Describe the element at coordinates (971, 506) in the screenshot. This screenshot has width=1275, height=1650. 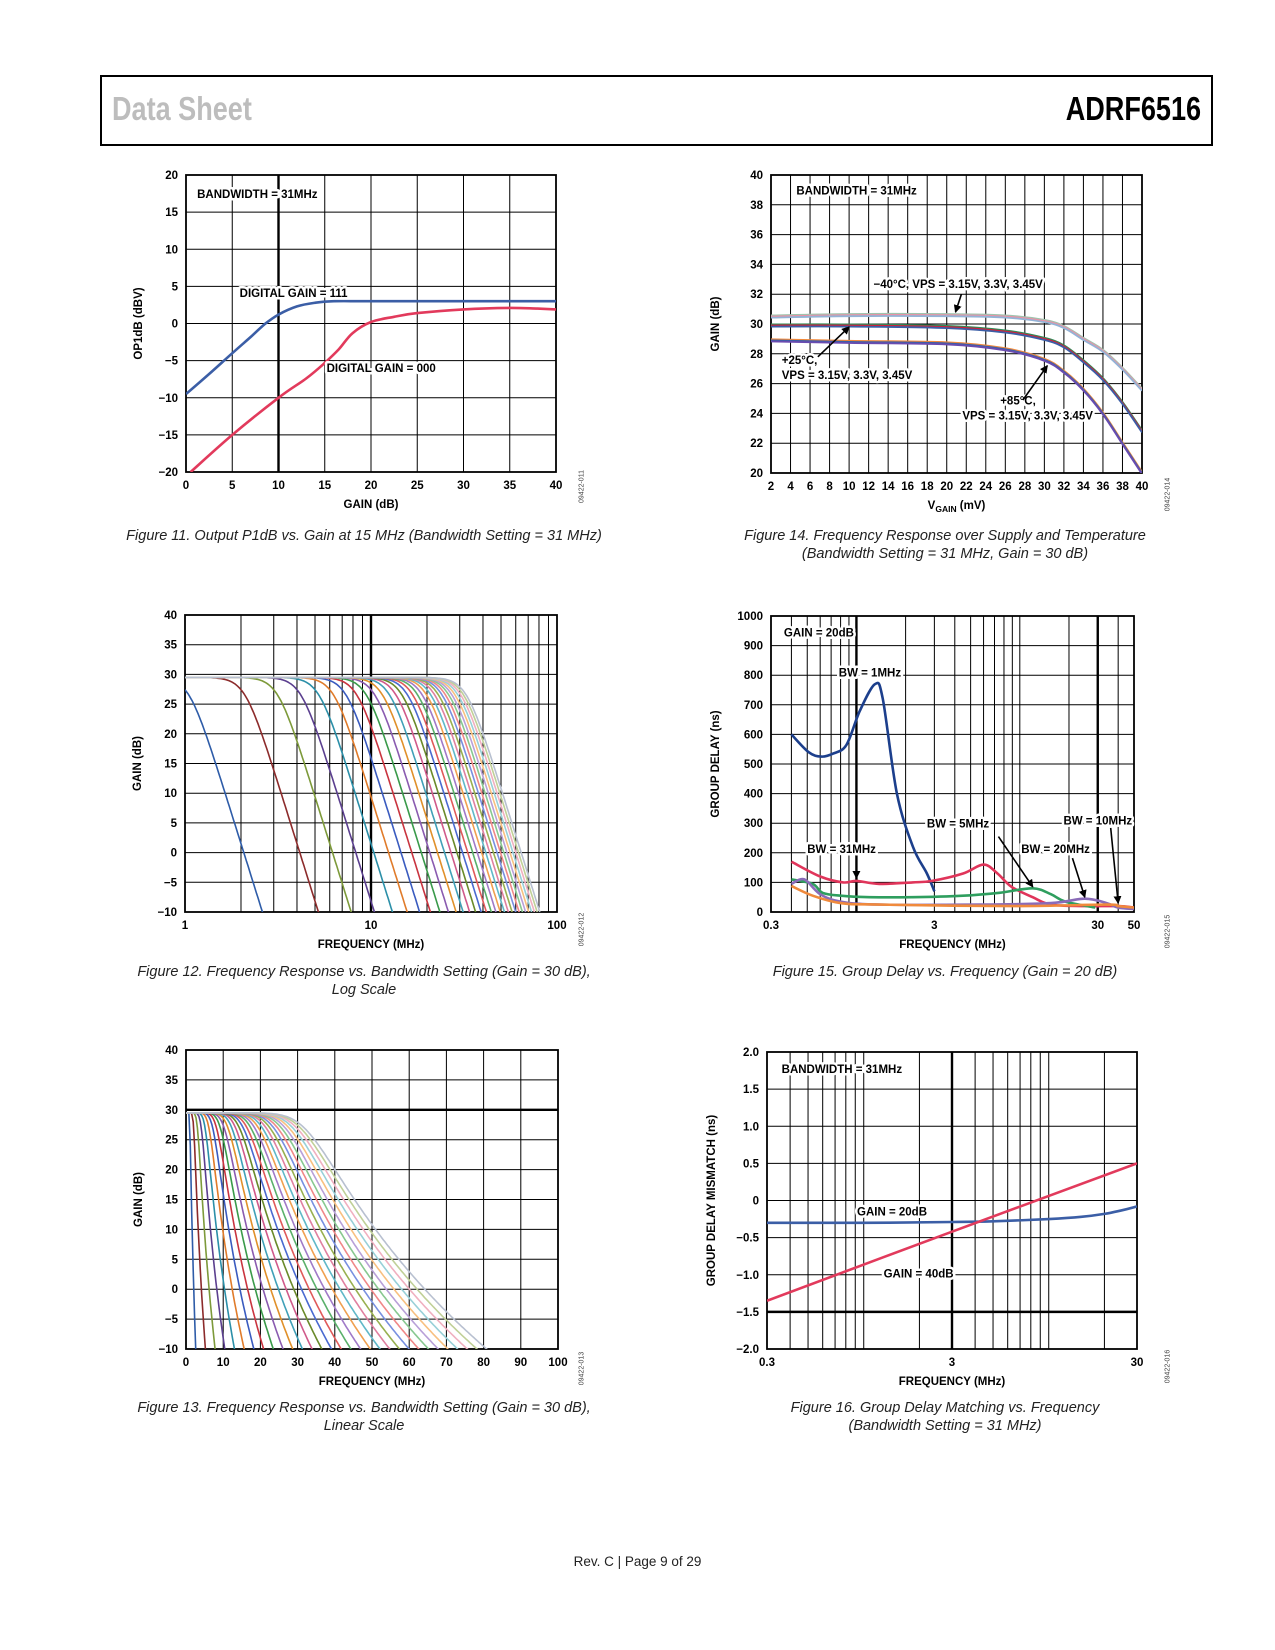
I see `x-axis-title-part: (mV)` at that location.